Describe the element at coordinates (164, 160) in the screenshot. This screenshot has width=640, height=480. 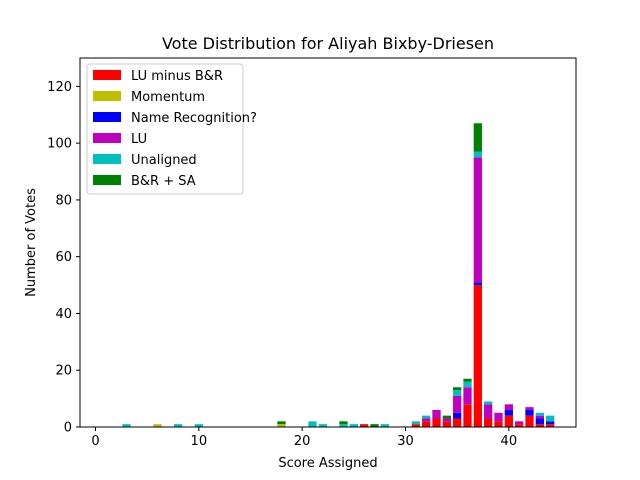
I see `legend-label: Unaligned` at that location.